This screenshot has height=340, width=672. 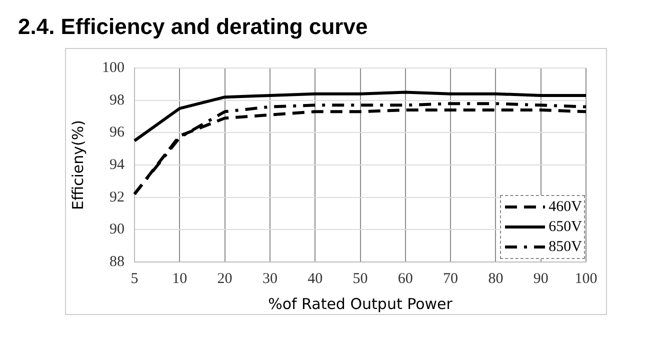 I want to click on y-axis-title: Efficieny(%), so click(x=77, y=165).